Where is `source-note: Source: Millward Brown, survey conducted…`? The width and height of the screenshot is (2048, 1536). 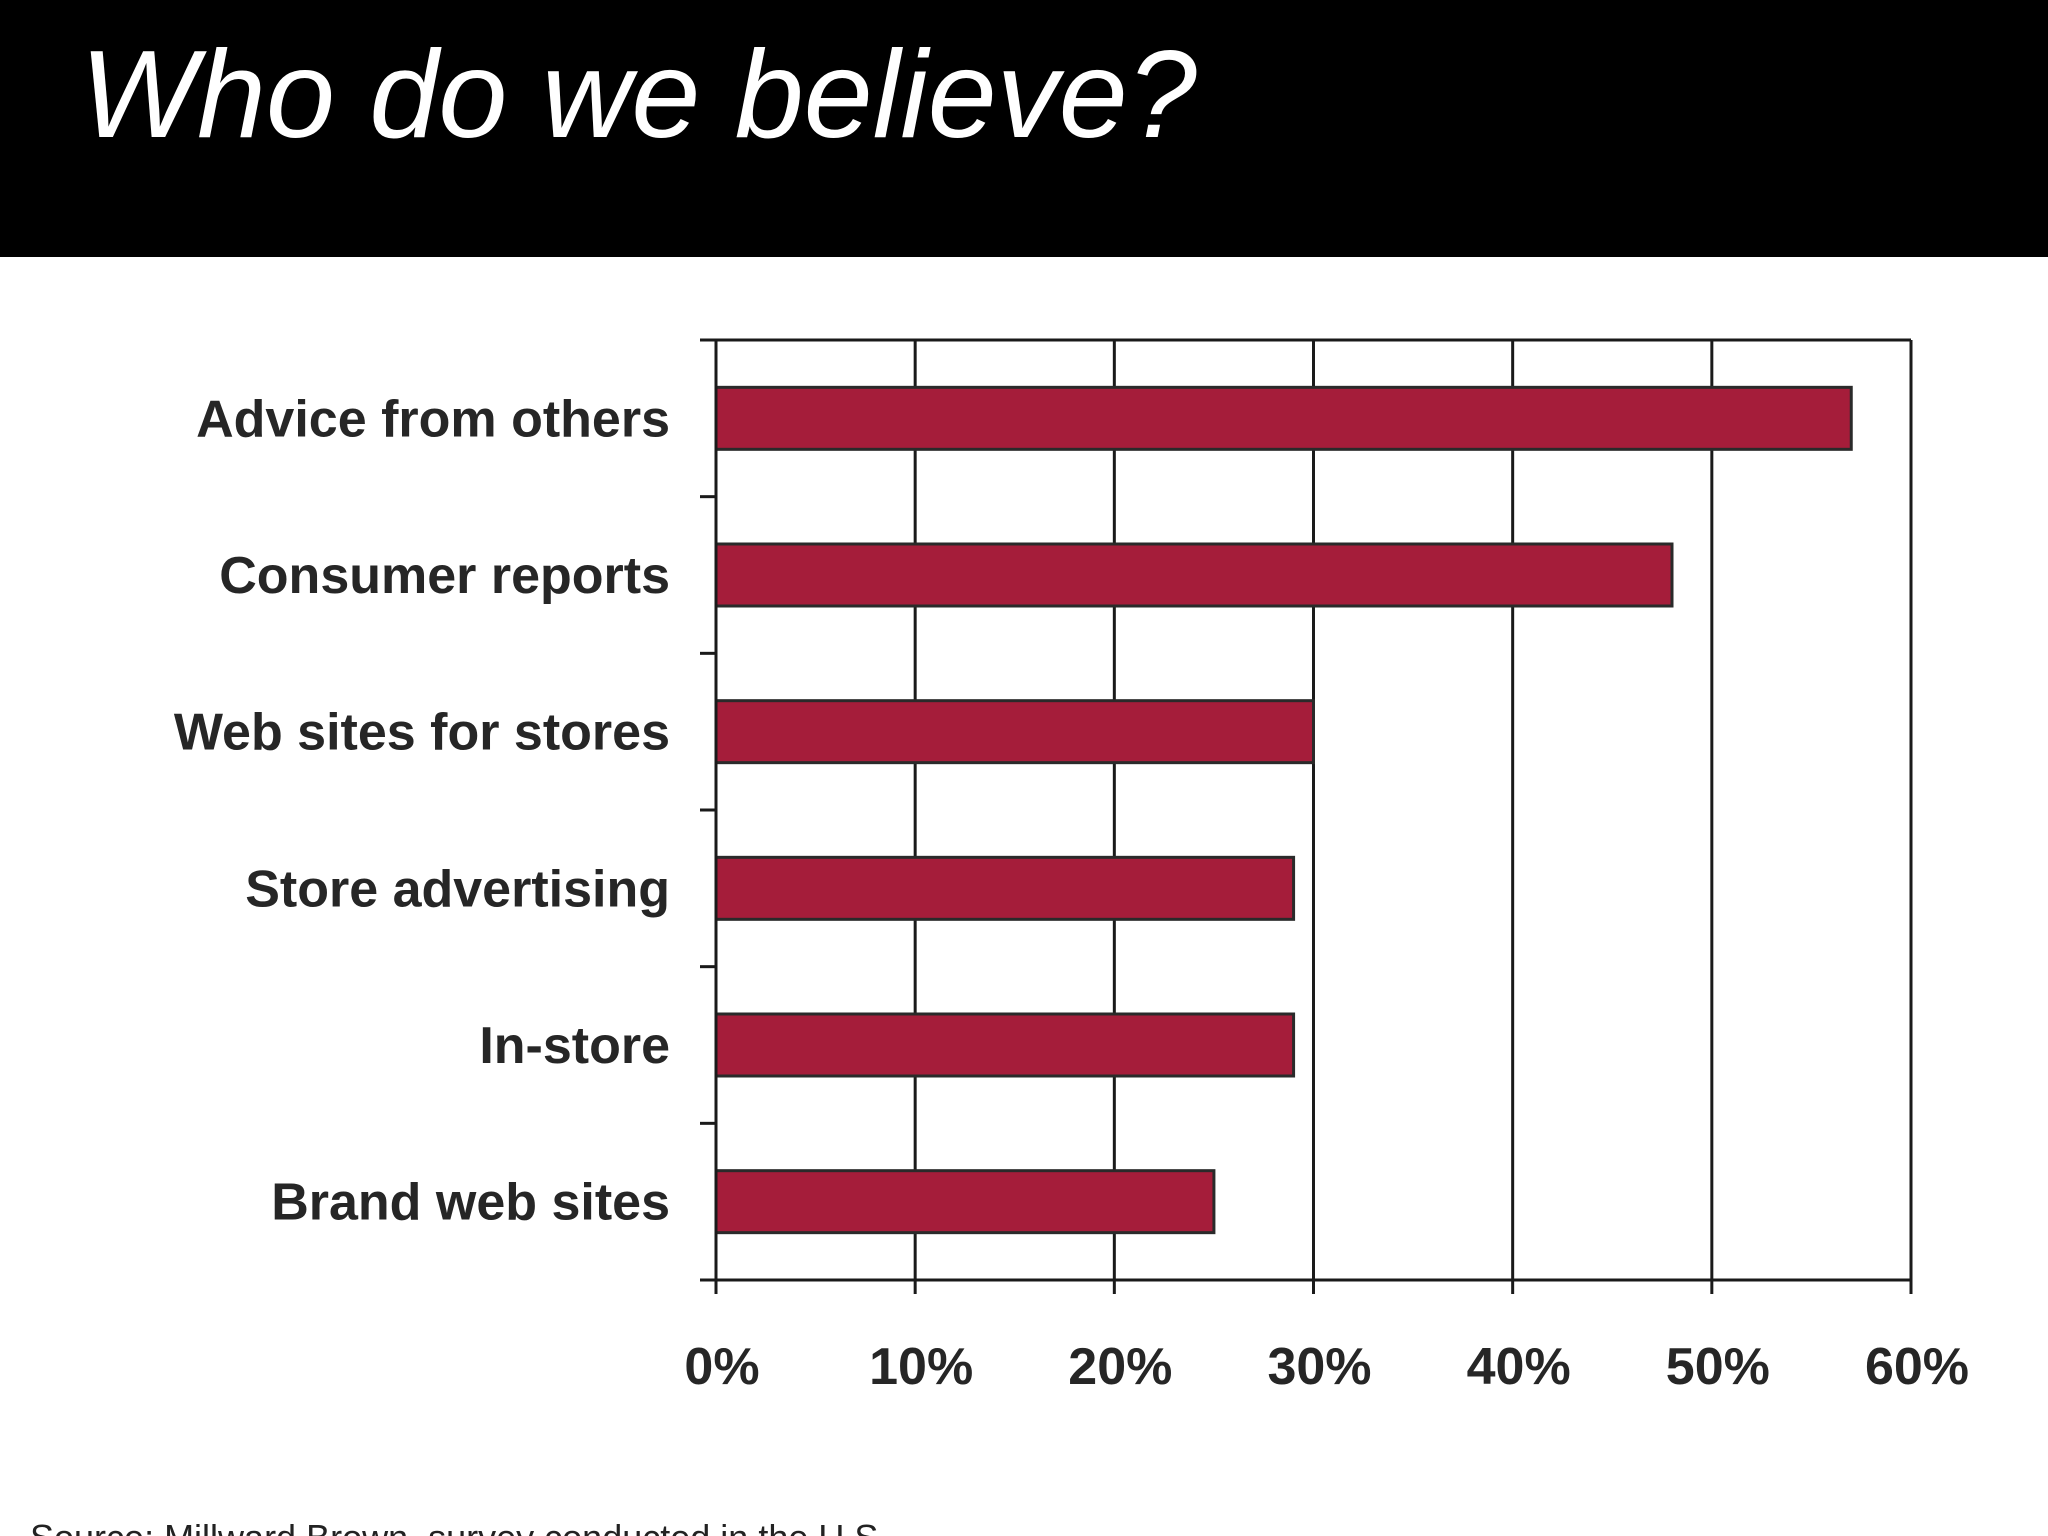 source-note: Source: Millward Brown, survey conducted… is located at coordinates (459, 1526).